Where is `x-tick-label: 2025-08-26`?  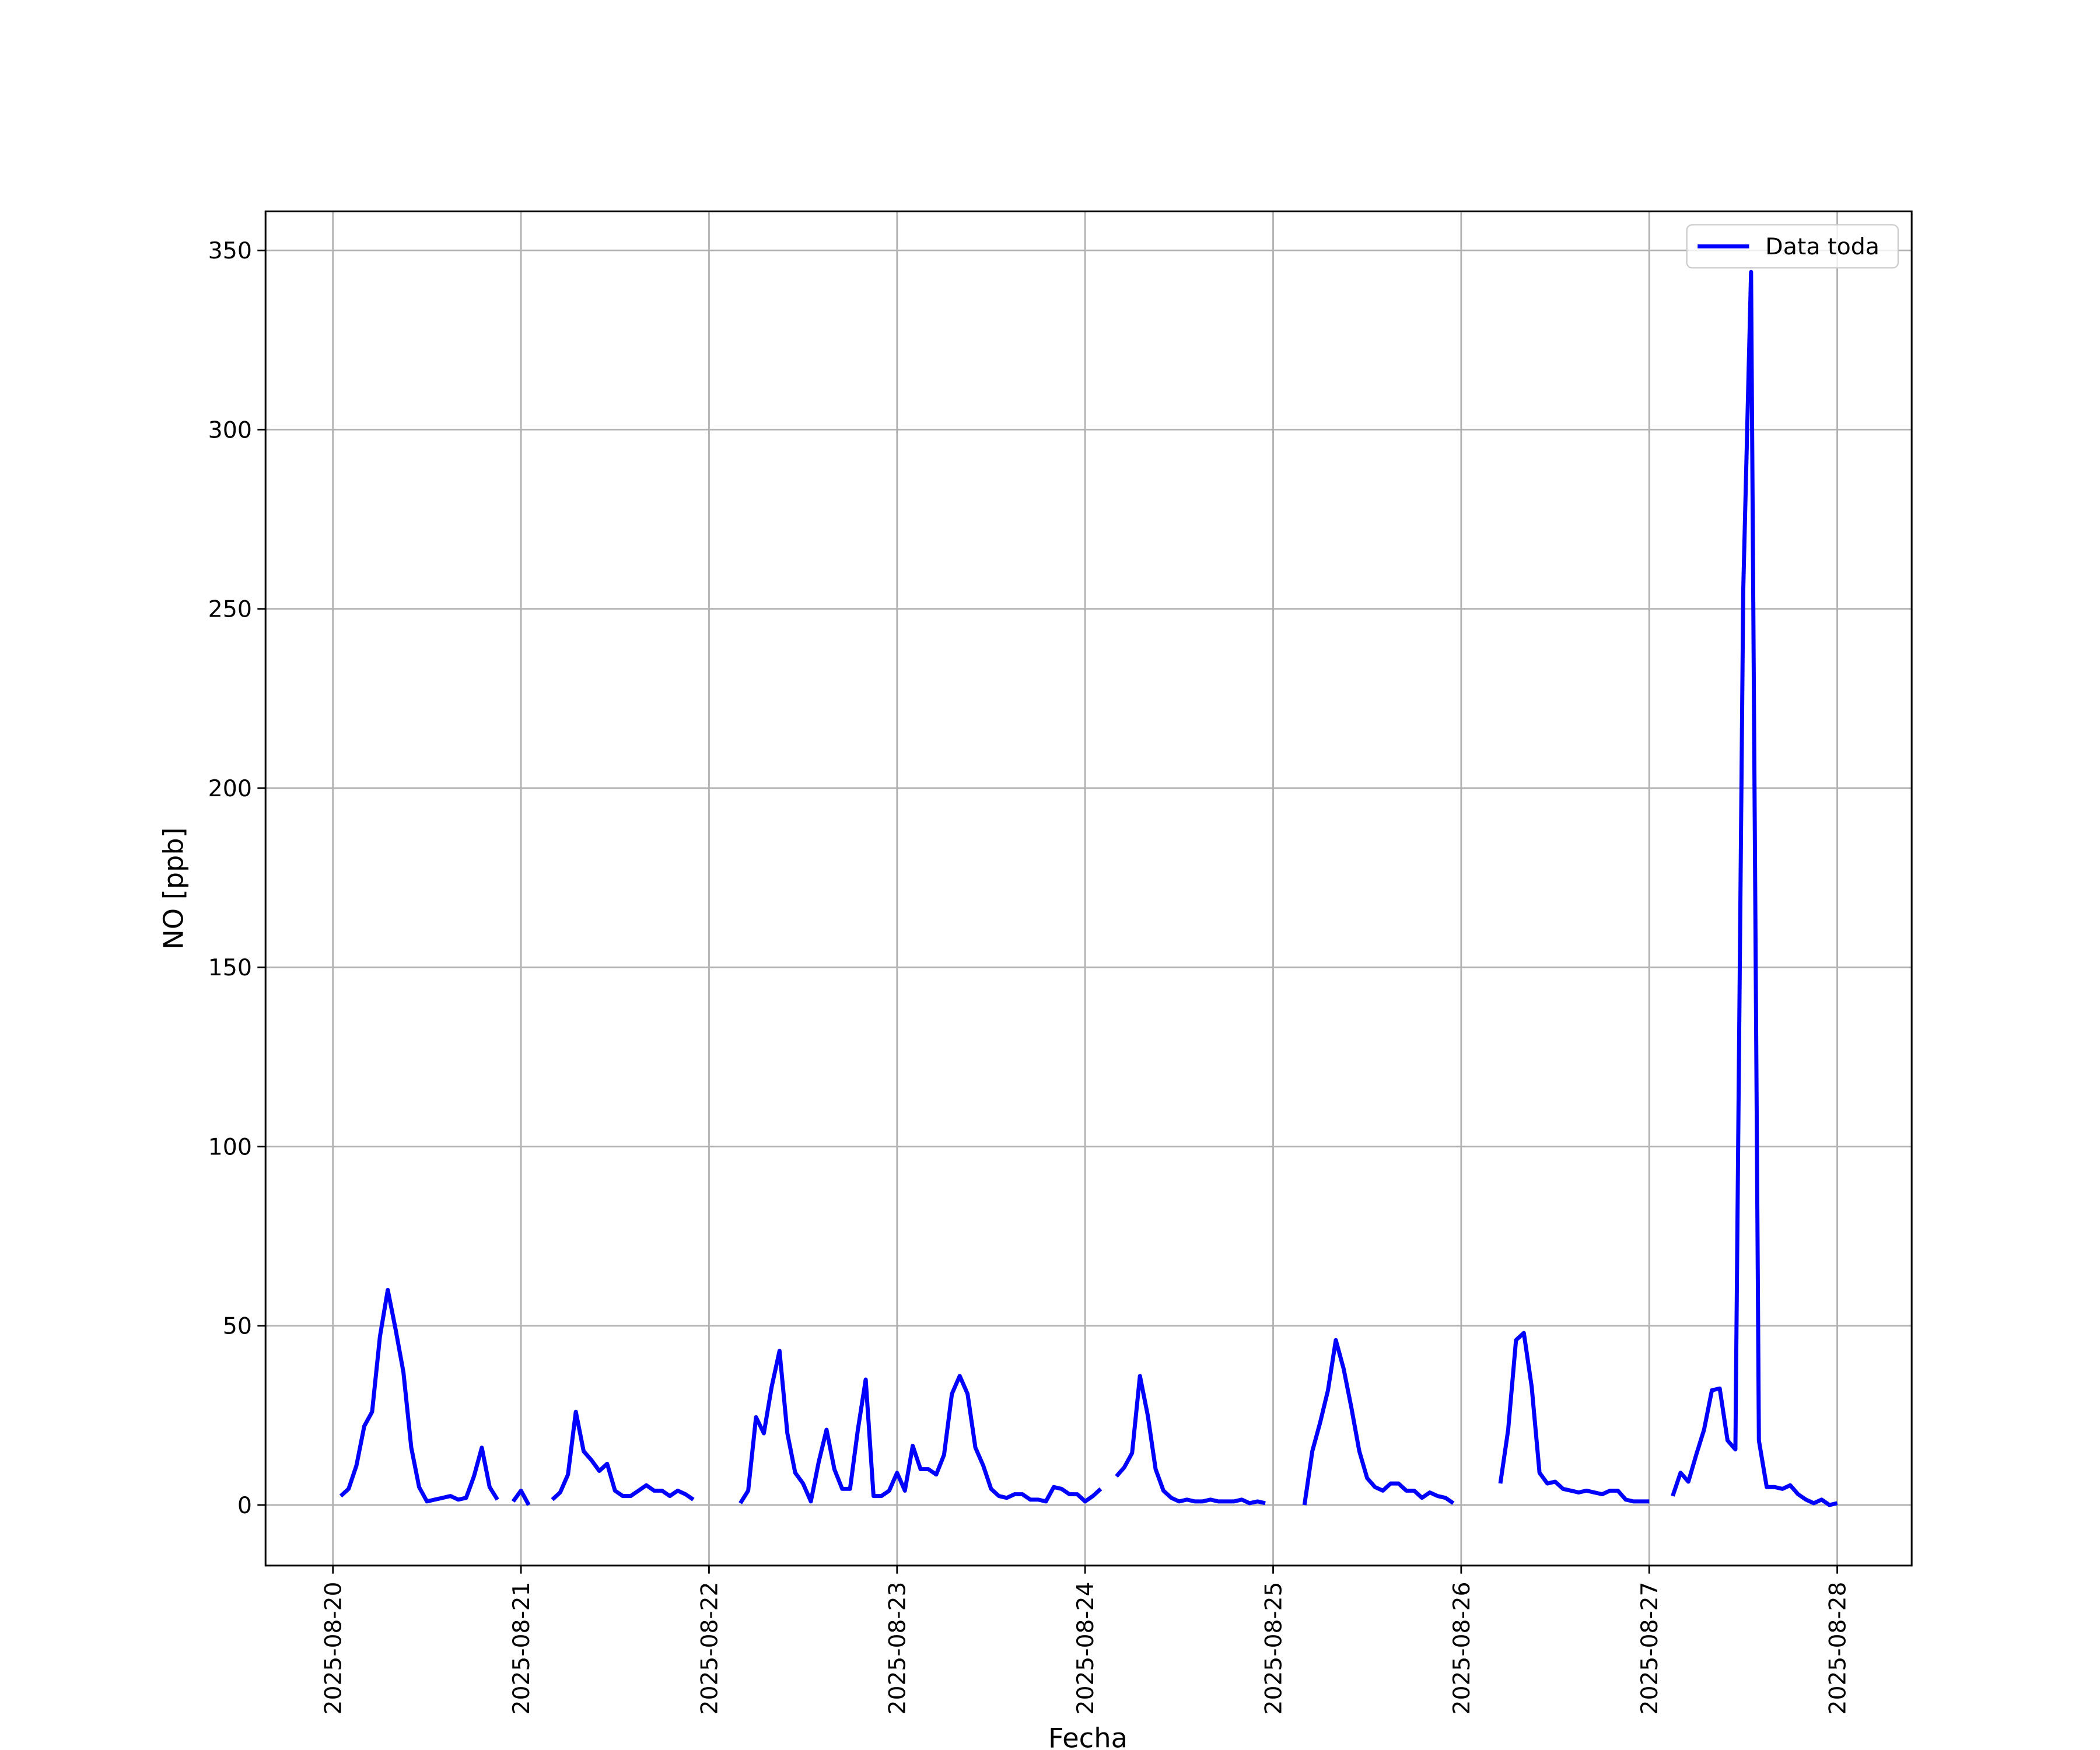 x-tick-label: 2025-08-26 is located at coordinates (1461, 1648).